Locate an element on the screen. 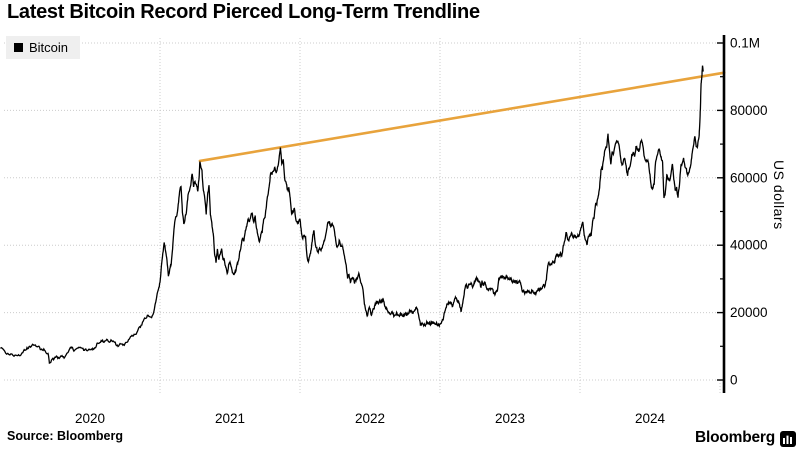  legend-label: Bitcoin is located at coordinates (49, 47).